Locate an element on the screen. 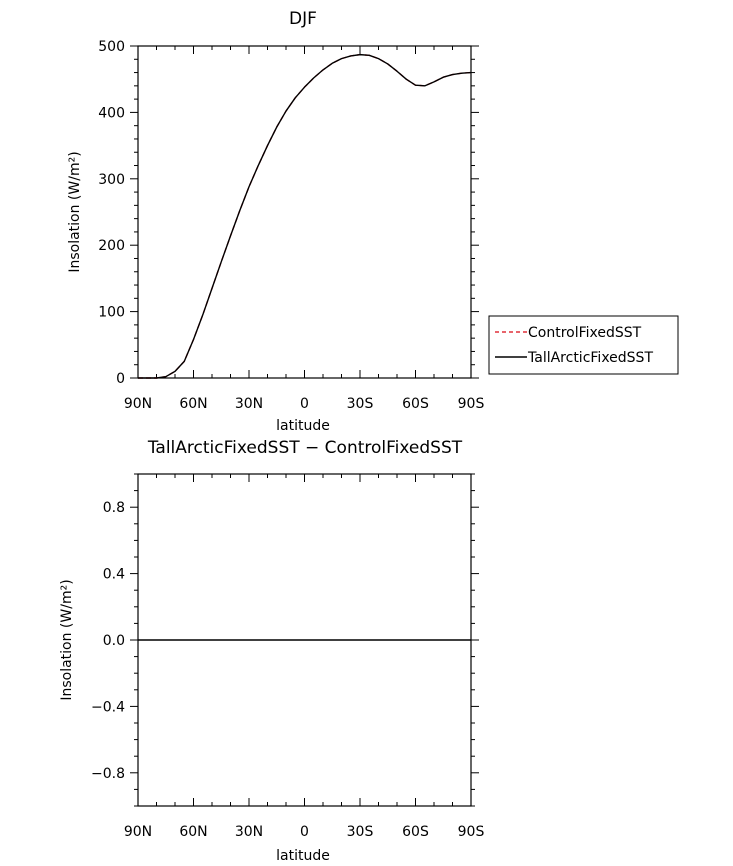  legend: ControlFixedSST TallArcticFixedSST is located at coordinates (583, 345).